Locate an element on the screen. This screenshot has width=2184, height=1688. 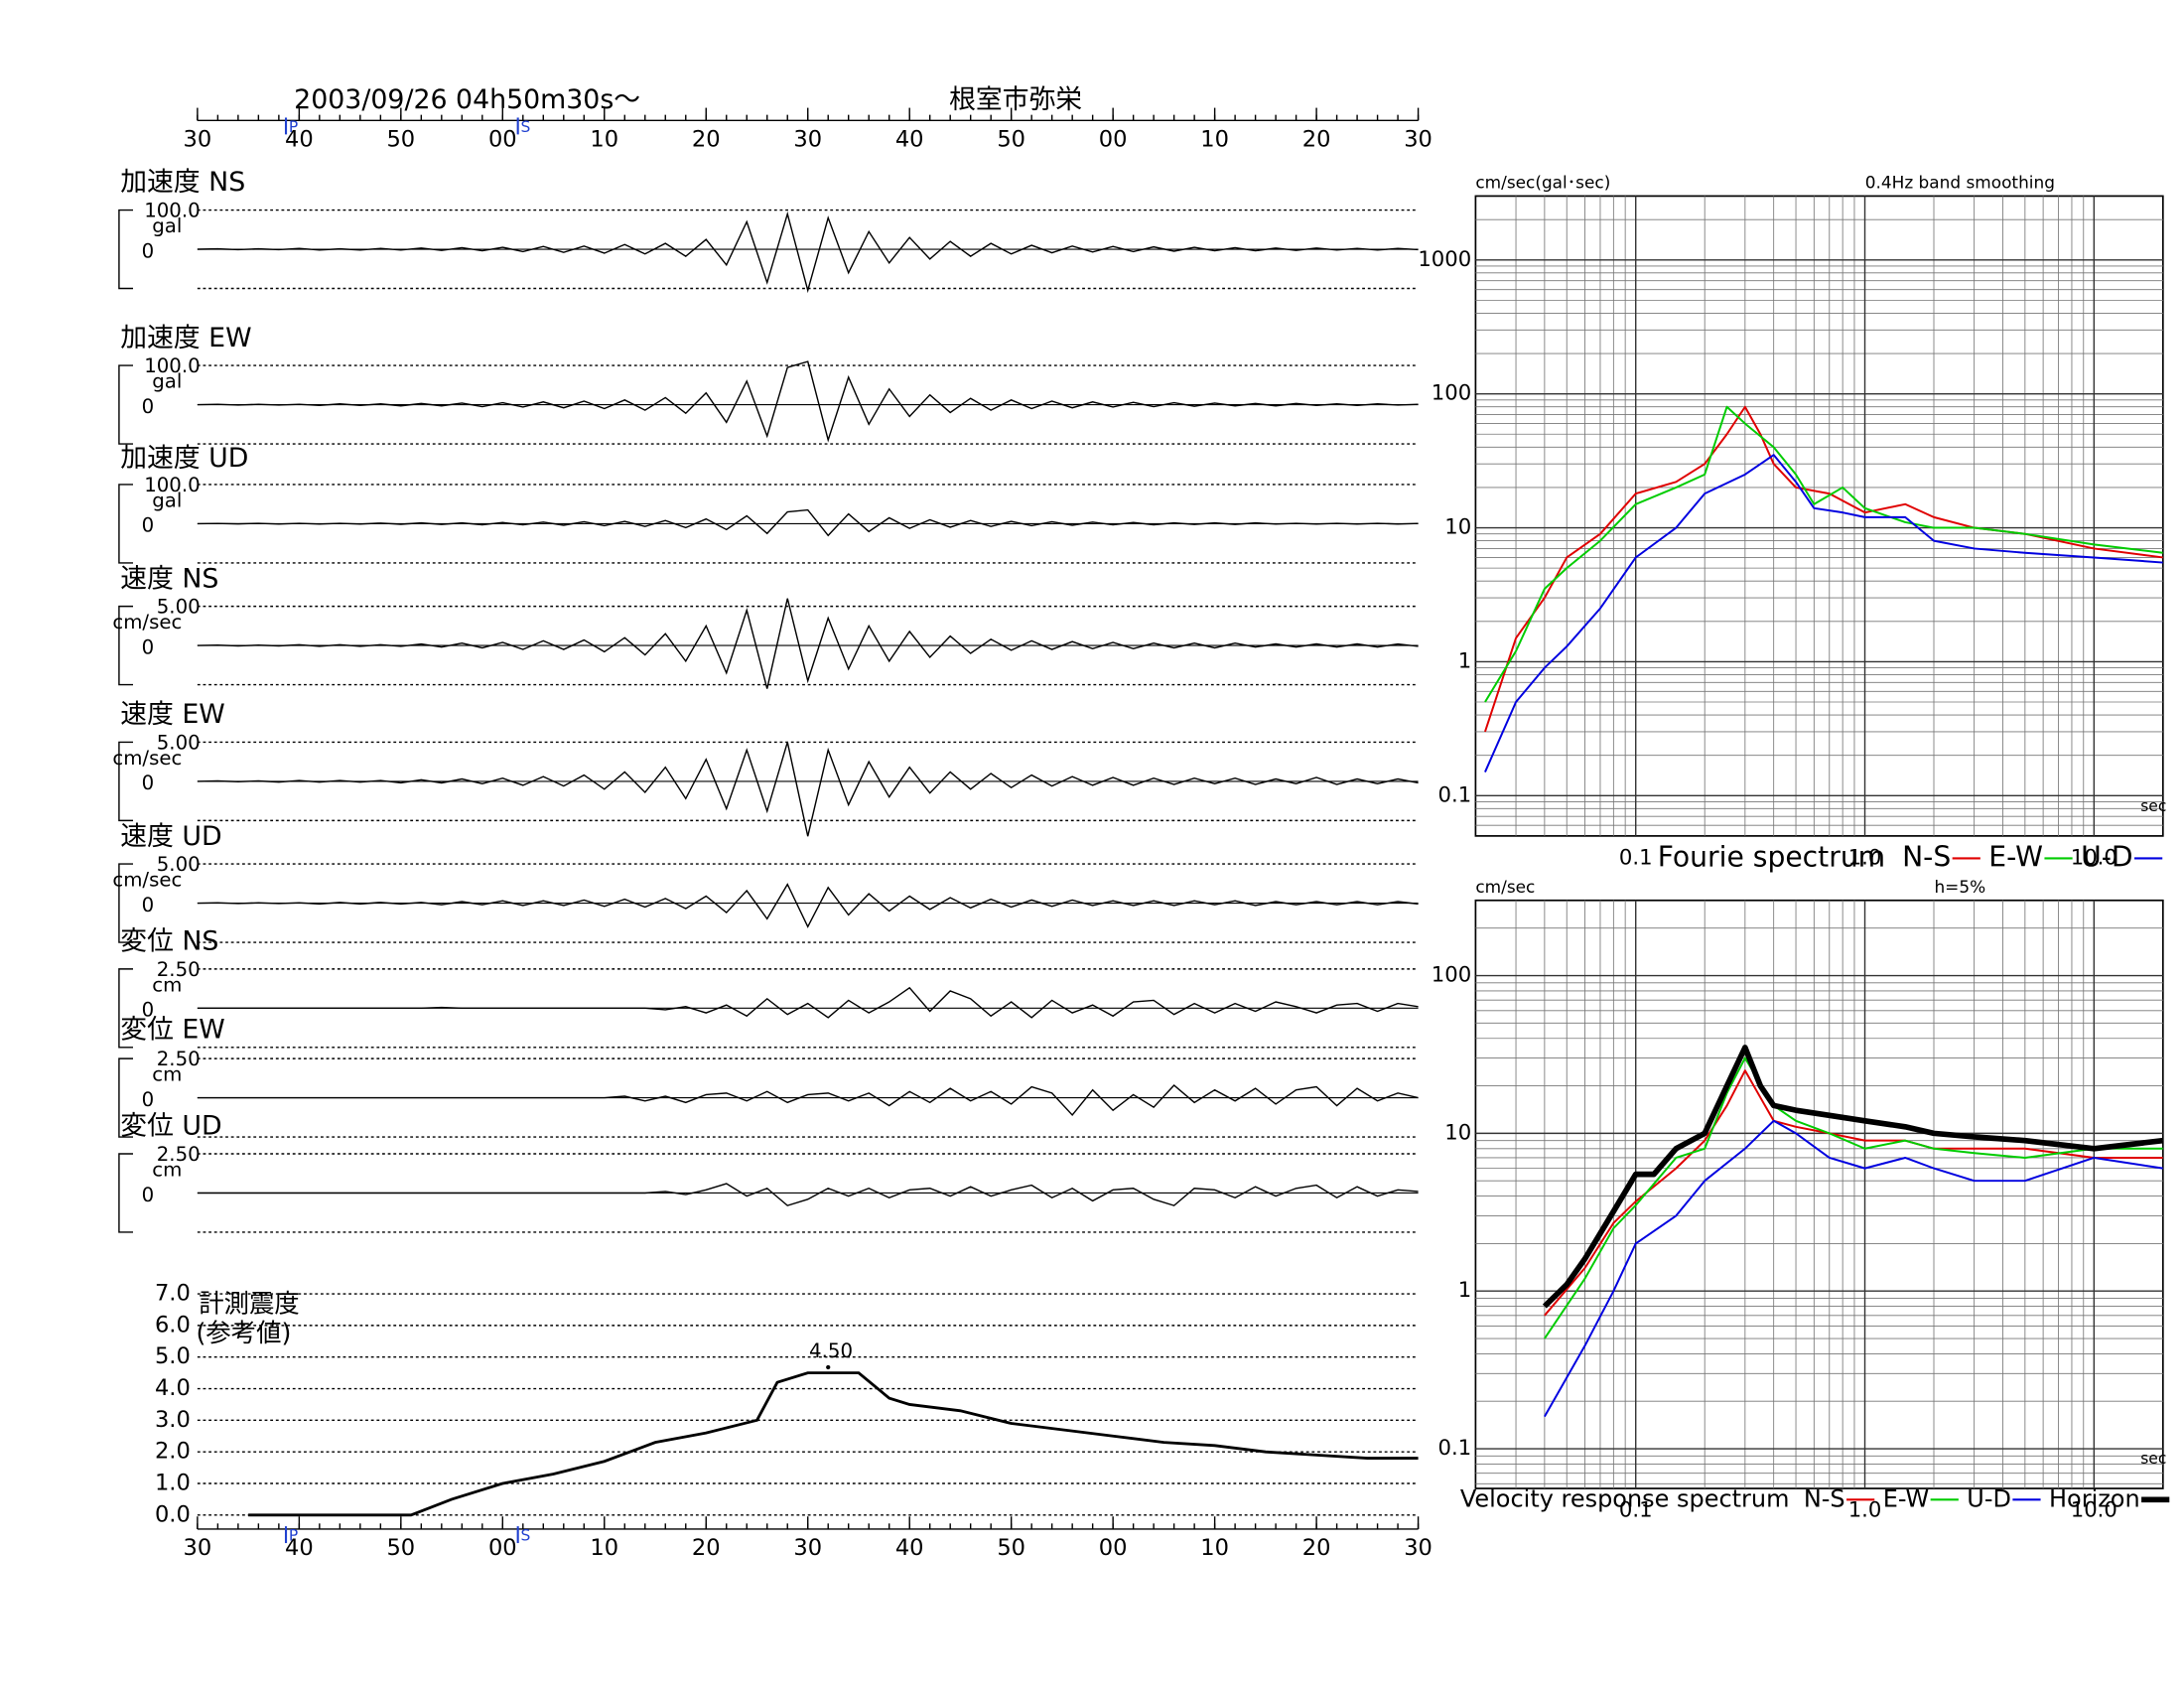
legend-title: Velocity response spectrum is located at coordinates (1625, 1498).